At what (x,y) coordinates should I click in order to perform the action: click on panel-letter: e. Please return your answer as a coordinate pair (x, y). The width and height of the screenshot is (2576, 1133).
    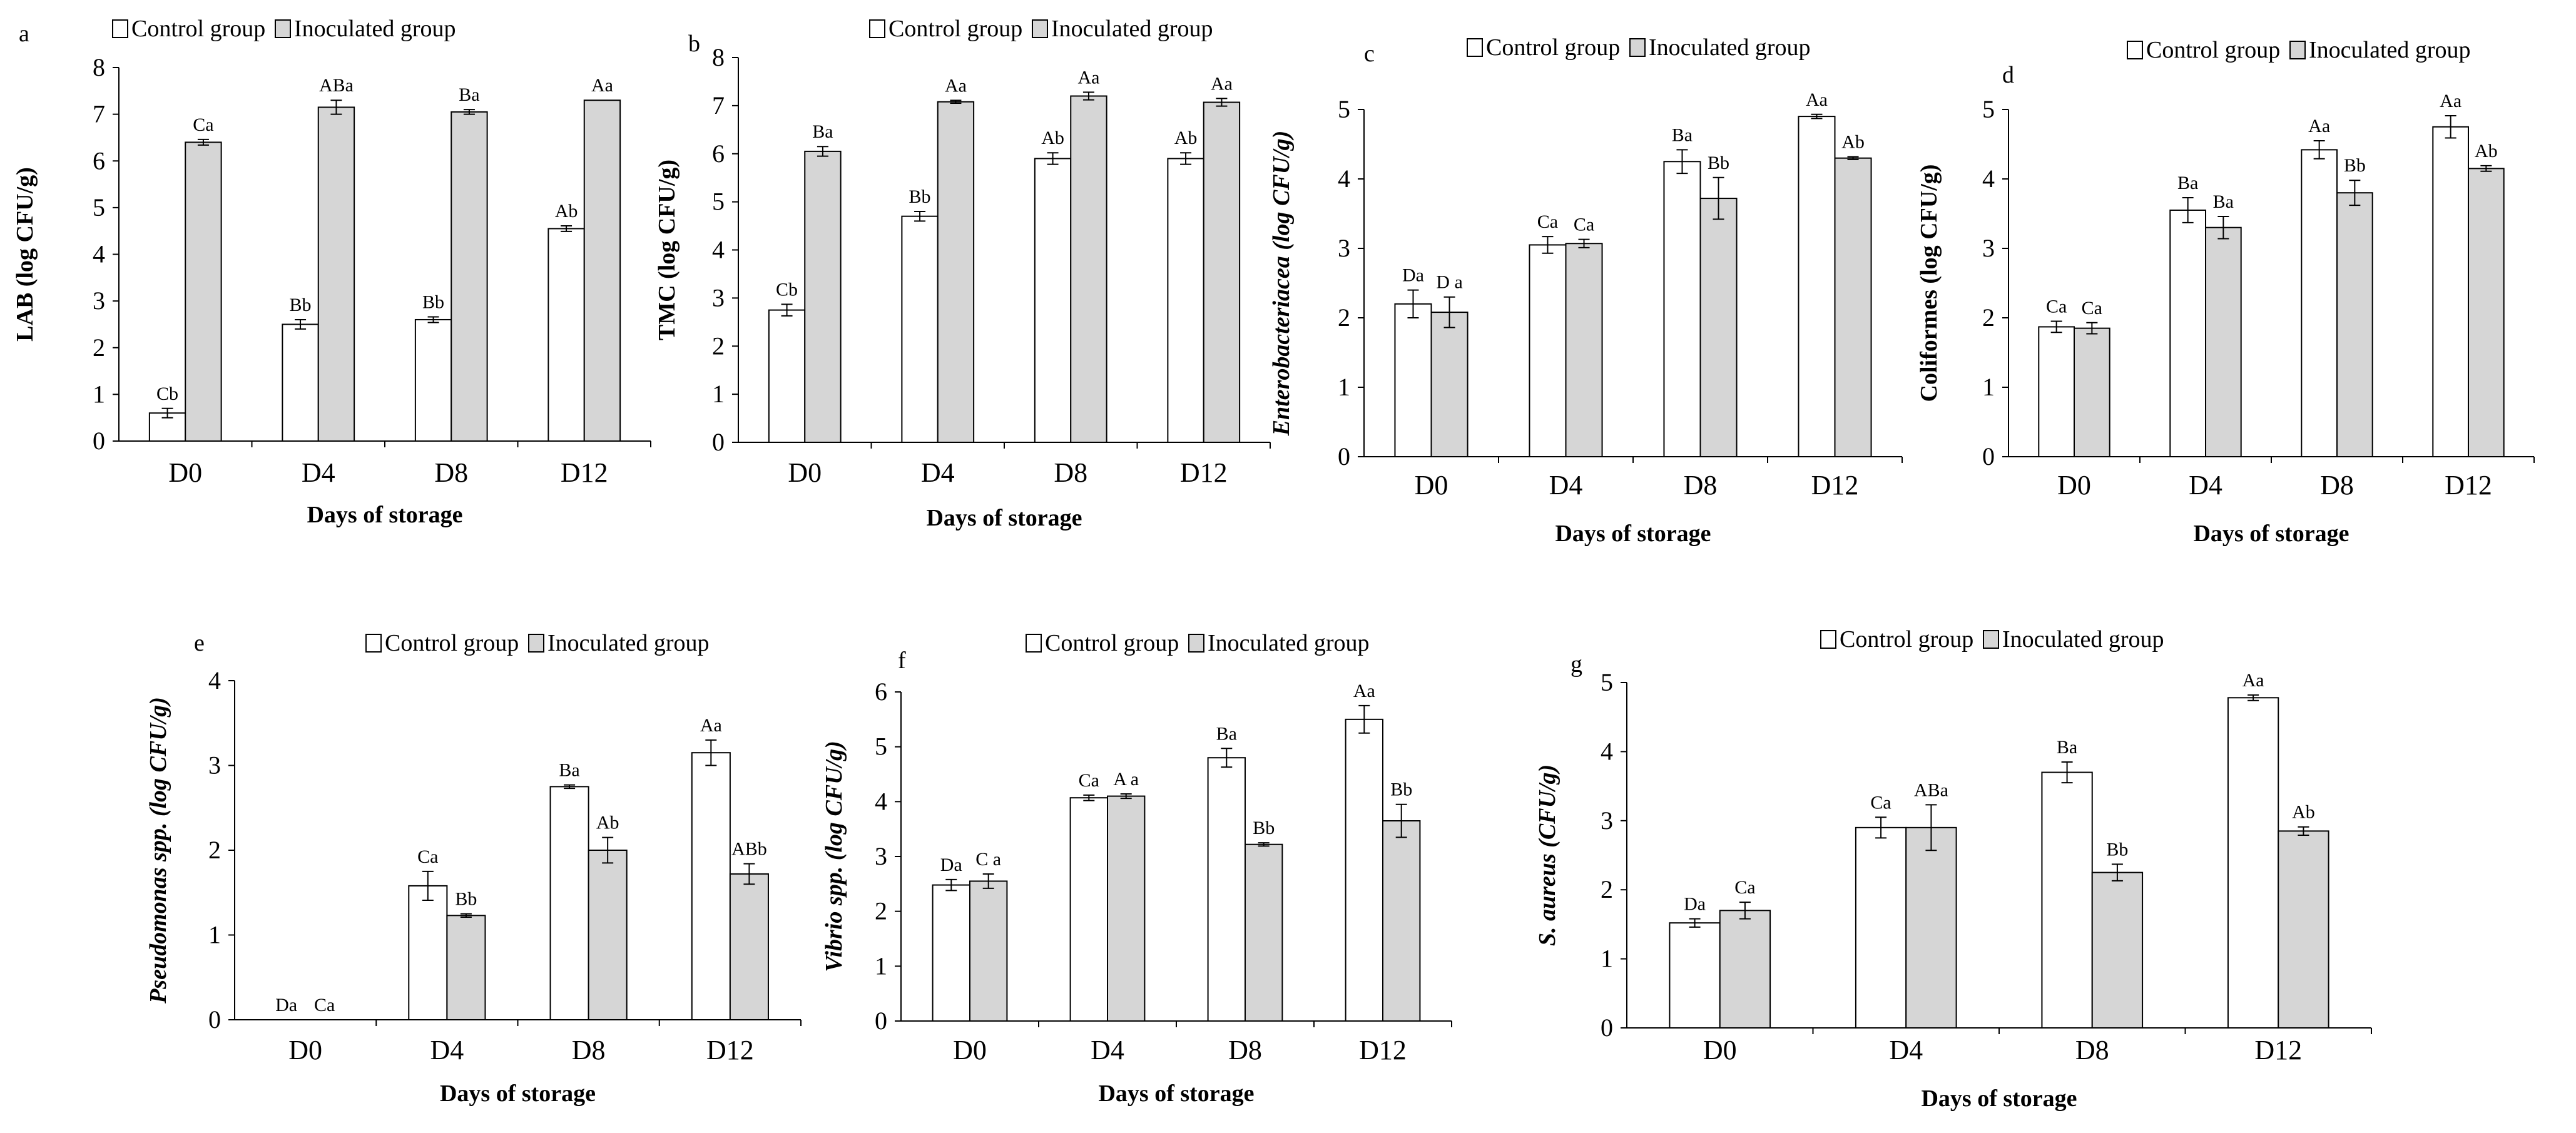
    Looking at the image, I should click on (199, 643).